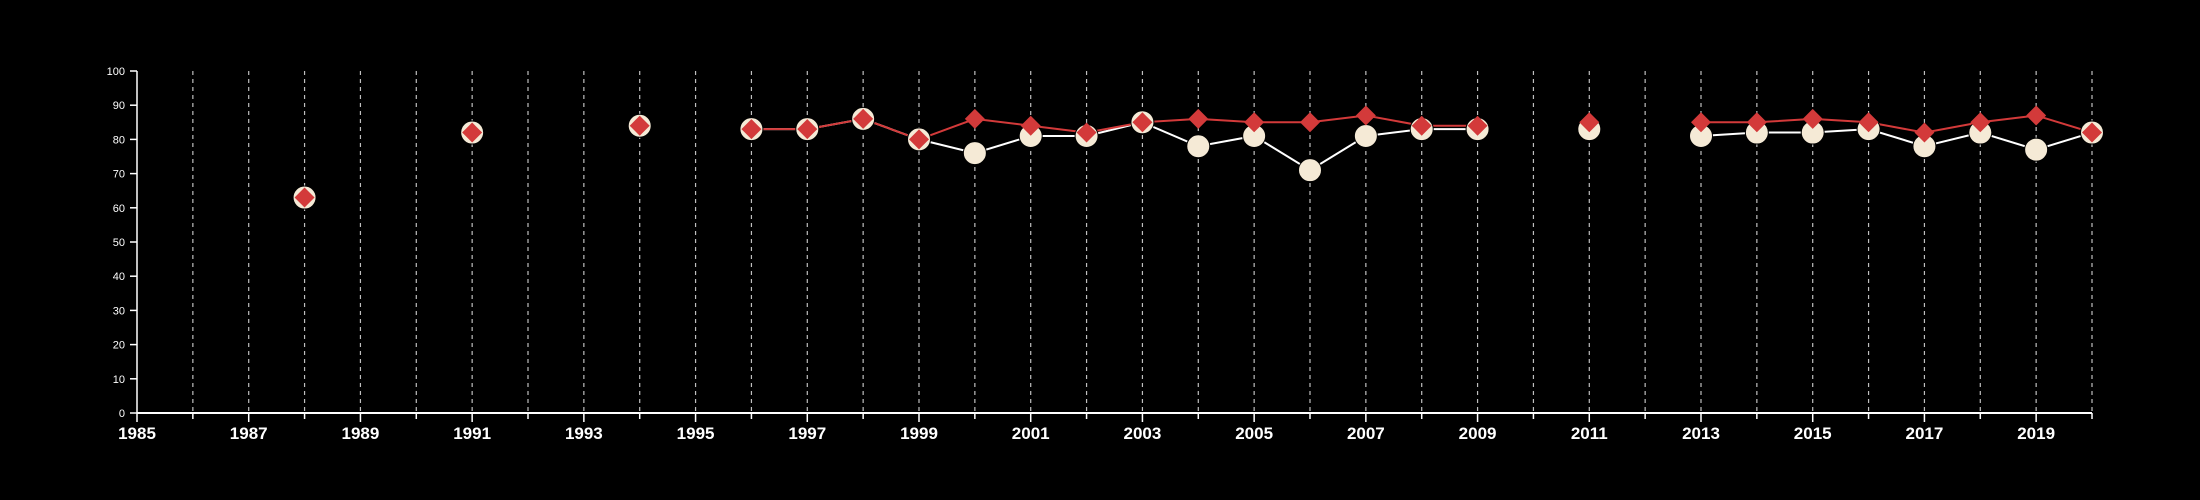  I want to click on x-tick-label: 1991, so click(472, 433).